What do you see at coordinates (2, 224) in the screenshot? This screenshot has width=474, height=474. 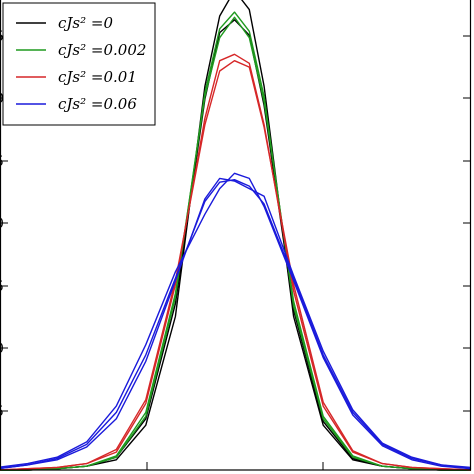 I see `y-tick-label-3: 0` at bounding box center [2, 224].